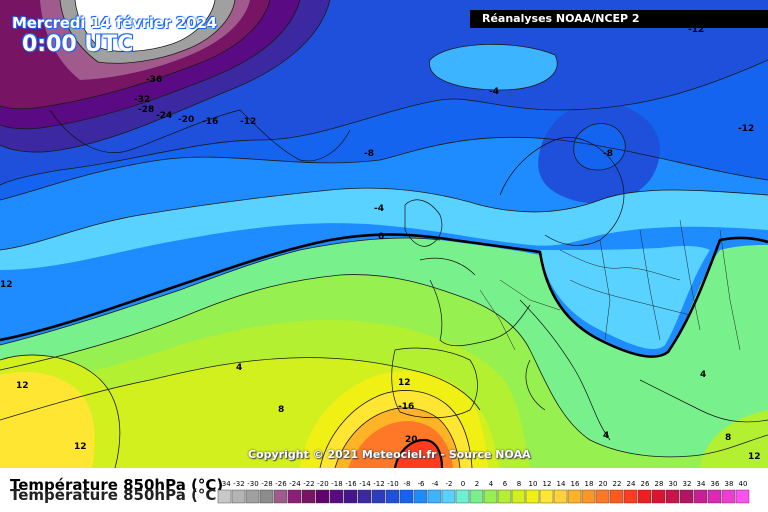  What do you see at coordinates (659, 484) in the screenshot?
I see `scale-tick-label: 28` at bounding box center [659, 484].